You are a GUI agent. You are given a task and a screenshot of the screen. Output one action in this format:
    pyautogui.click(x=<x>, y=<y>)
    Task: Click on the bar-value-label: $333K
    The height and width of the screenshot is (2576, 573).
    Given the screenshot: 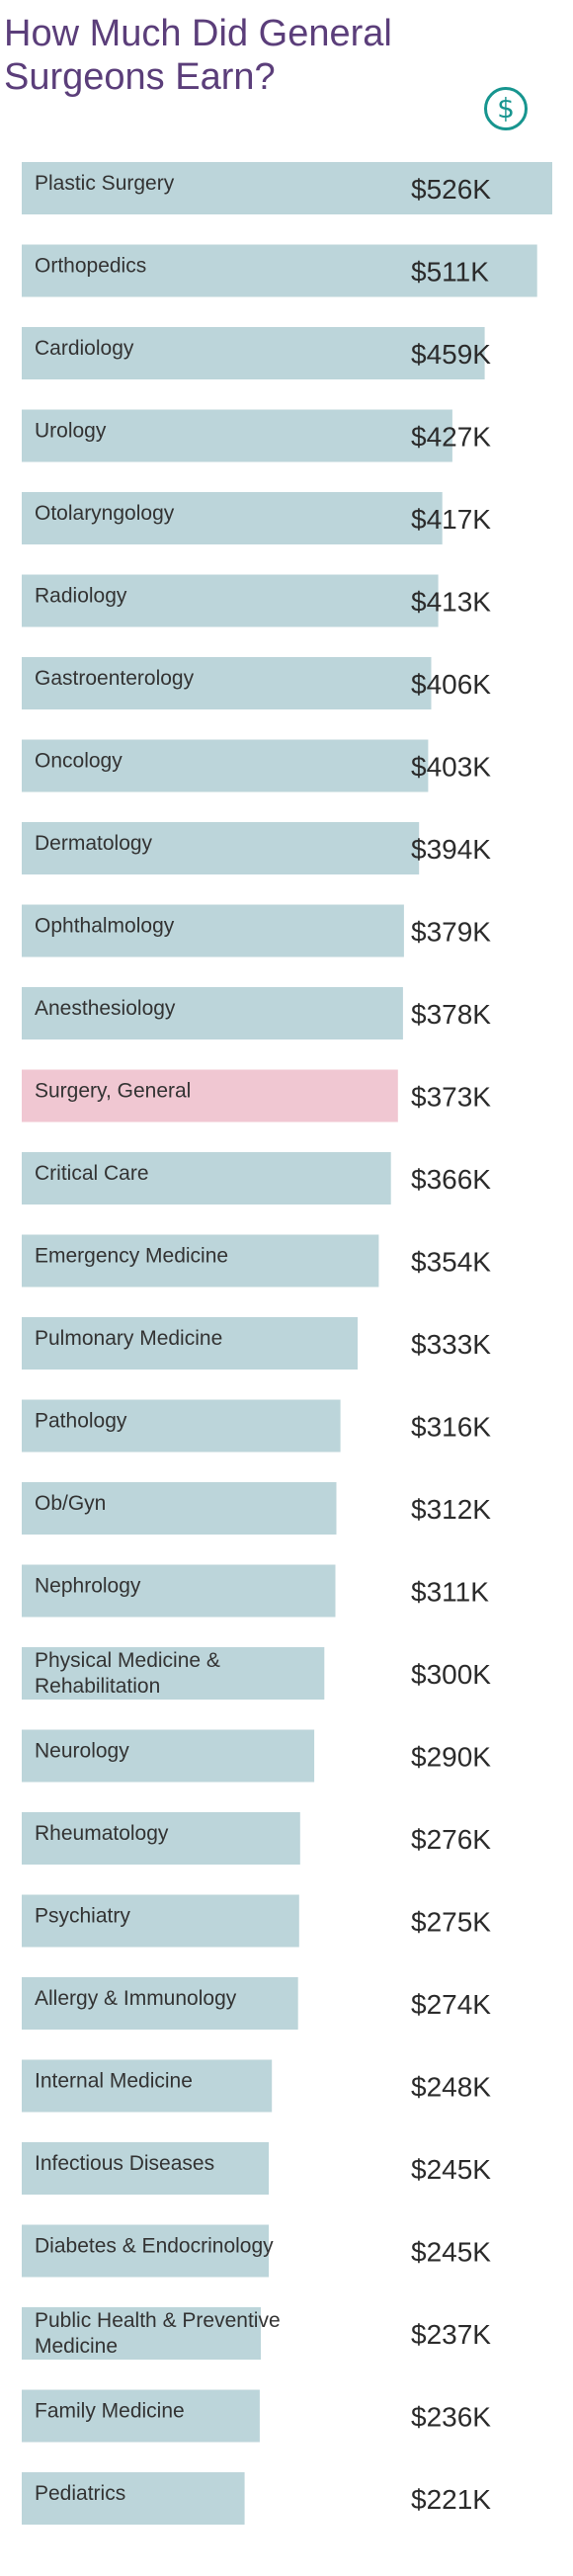 What is the action you would take?
    pyautogui.click(x=451, y=1344)
    